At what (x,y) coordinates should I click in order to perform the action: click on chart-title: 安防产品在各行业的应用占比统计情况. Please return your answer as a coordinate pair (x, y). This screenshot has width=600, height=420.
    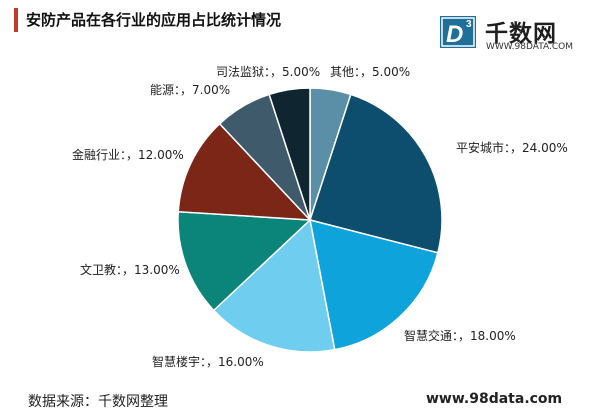
    Looking at the image, I should click on (154, 20).